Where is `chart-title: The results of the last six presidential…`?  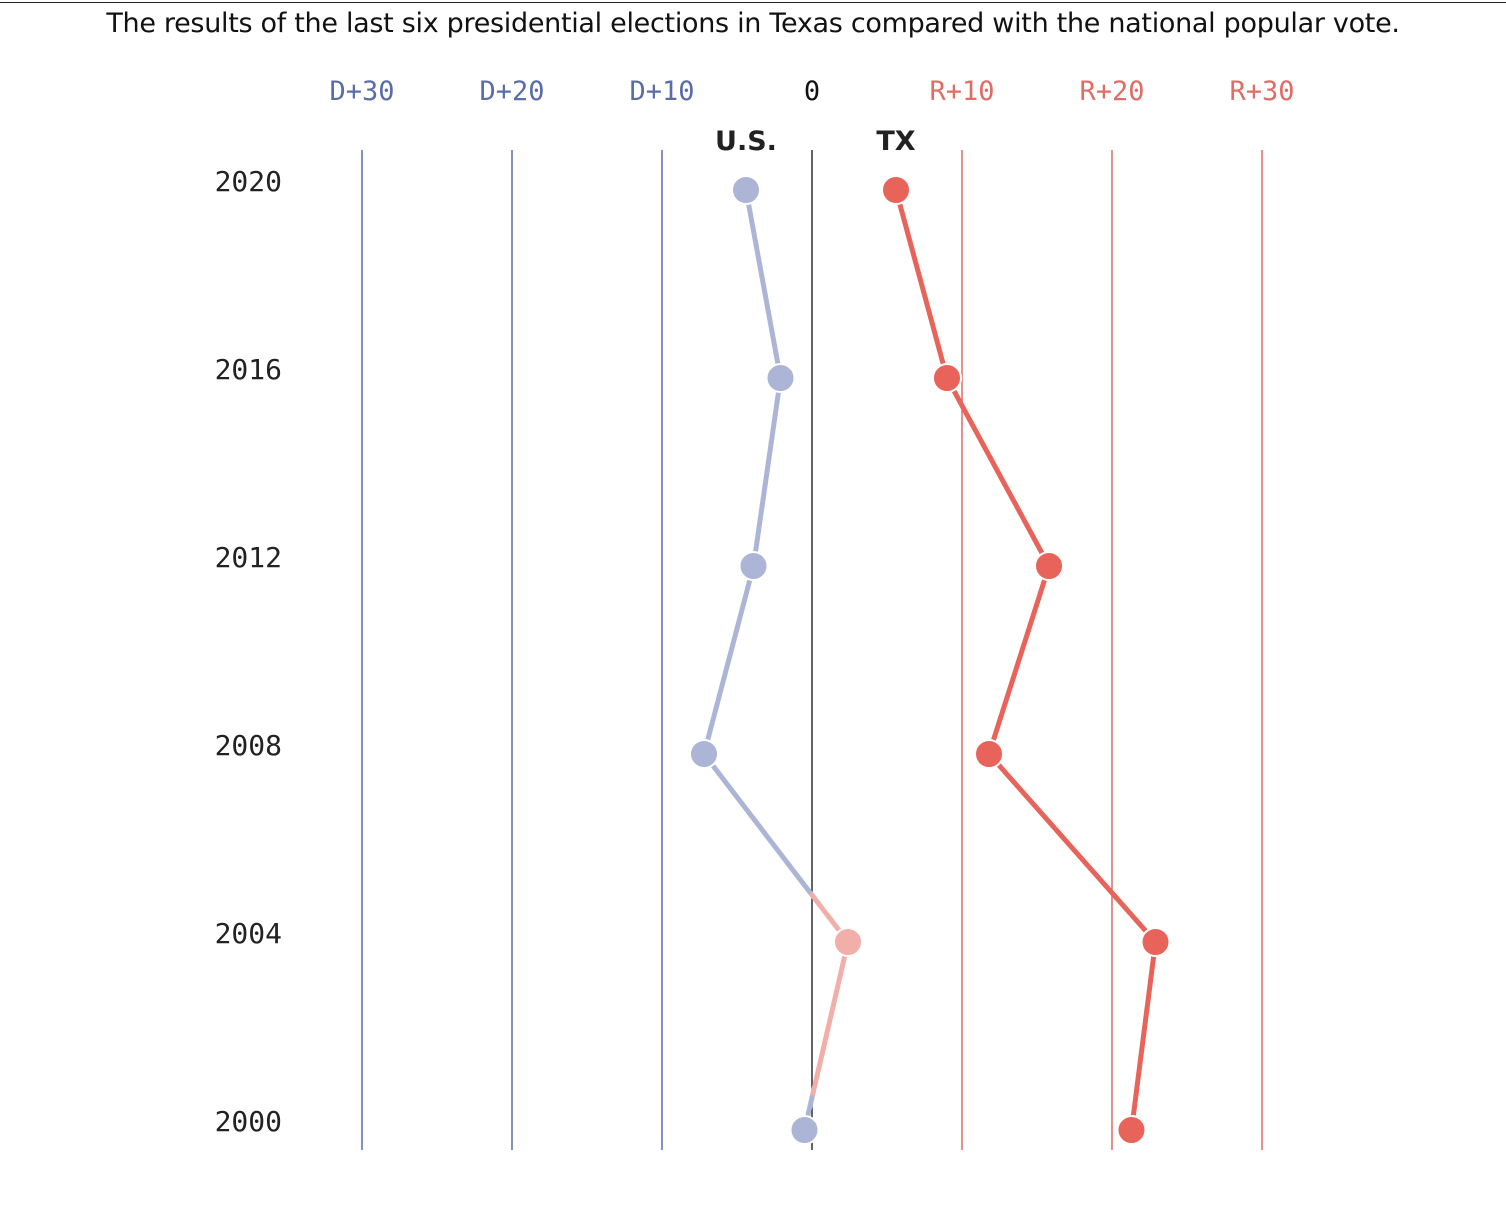
chart-title: The results of the last six presidential… is located at coordinates (753, 23).